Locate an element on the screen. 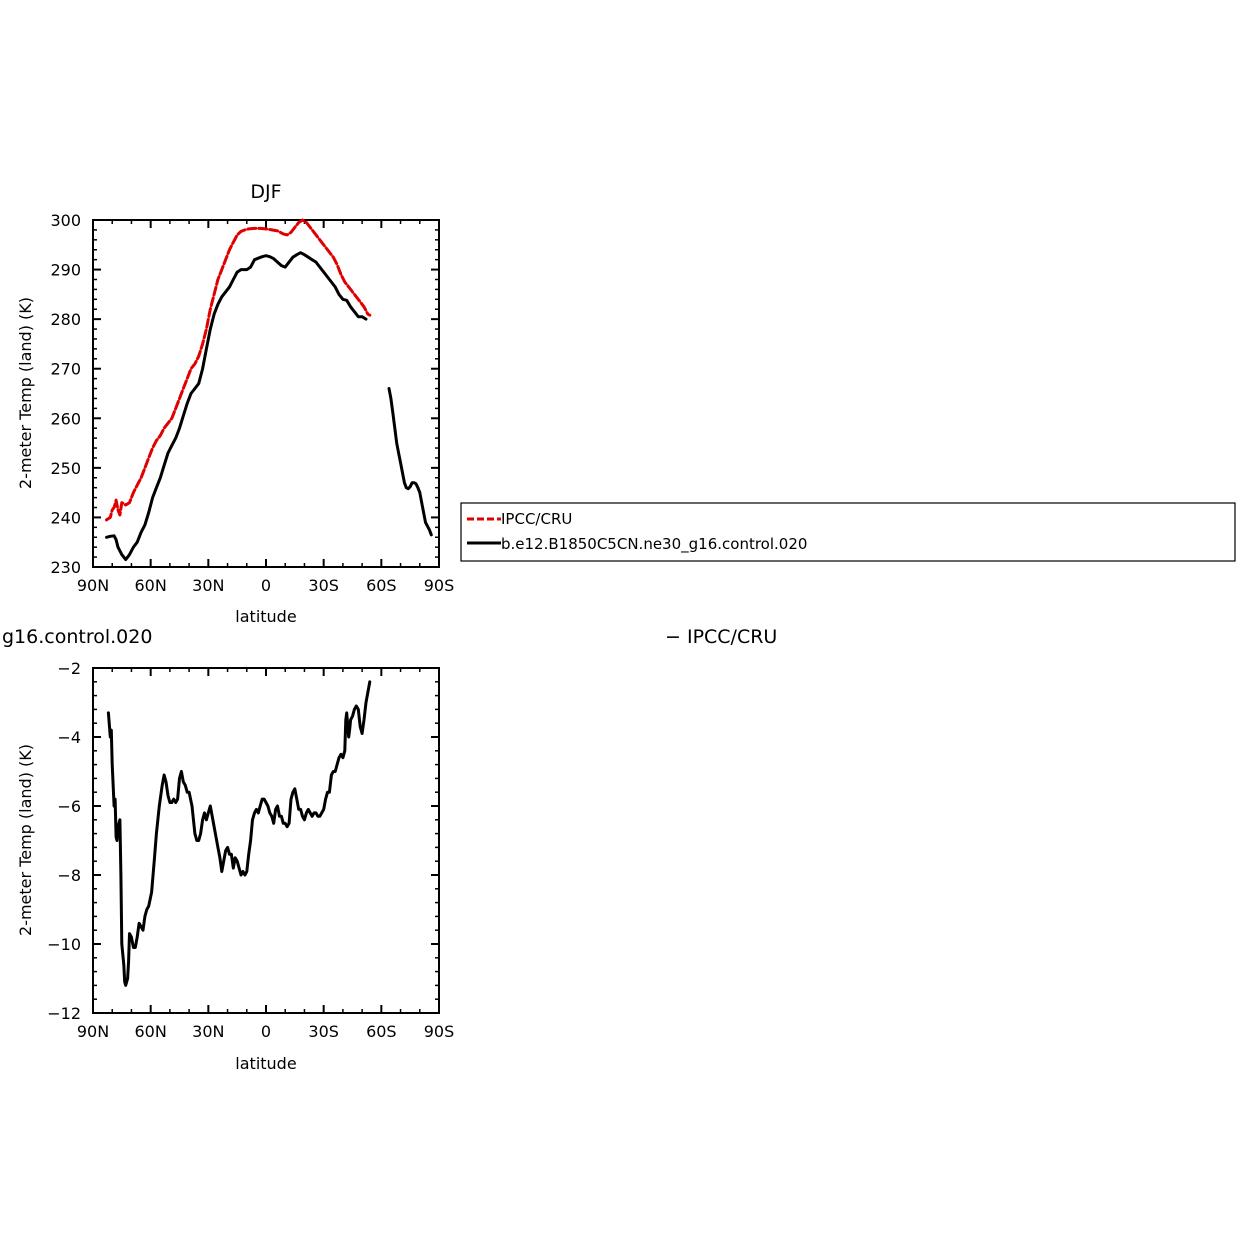 This screenshot has height=1253, width=1253. y-tick-label: −10 is located at coordinates (64, 944).